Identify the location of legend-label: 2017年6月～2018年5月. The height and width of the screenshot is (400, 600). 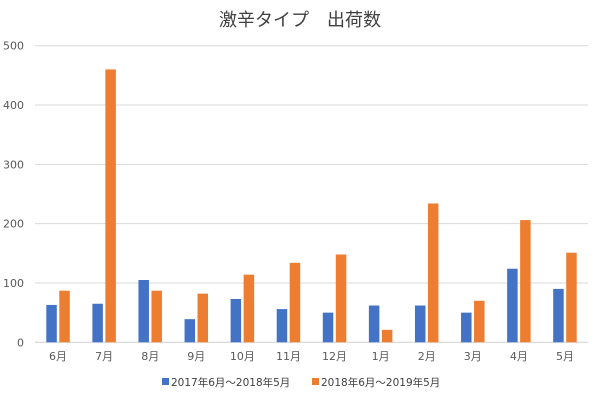
(230, 382).